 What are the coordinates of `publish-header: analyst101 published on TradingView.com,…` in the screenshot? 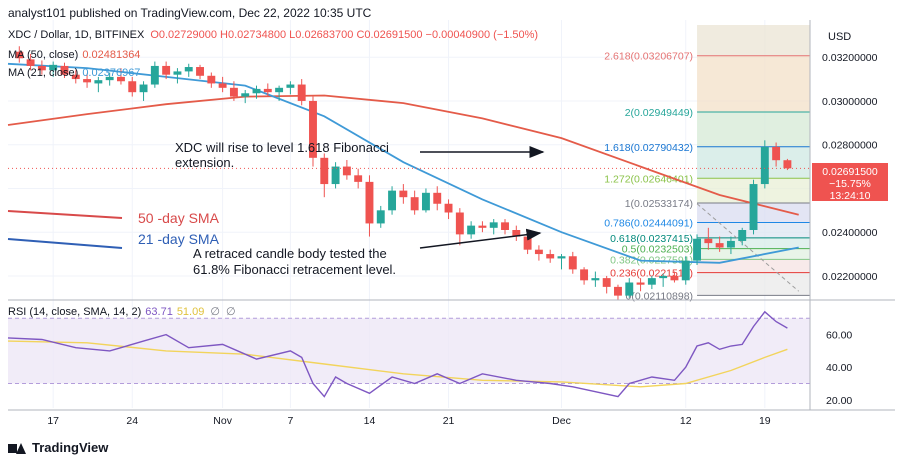 It's located at (190, 13).